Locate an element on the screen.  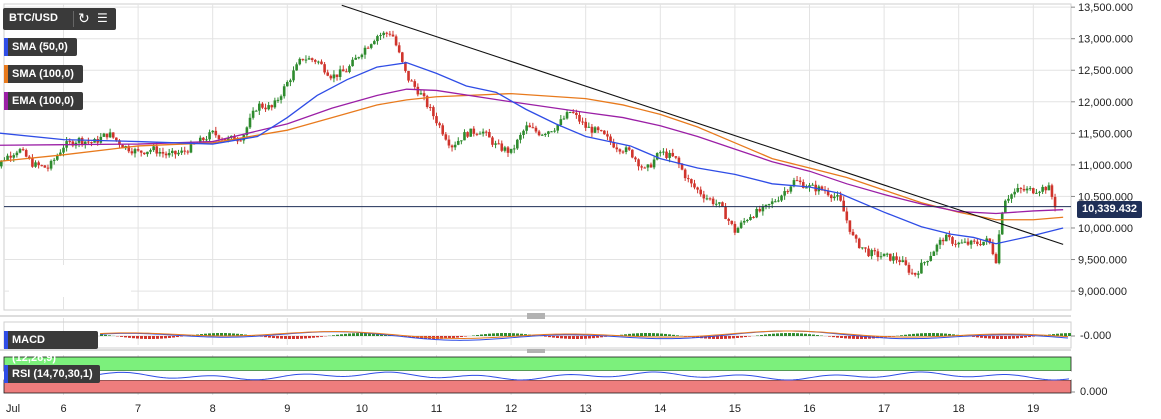
rsi-middle-band is located at coordinates (537, 375).